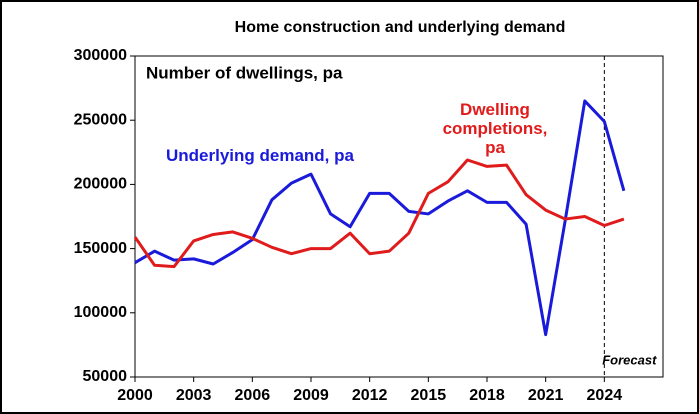 Image resolution: width=699 pixels, height=414 pixels. What do you see at coordinates (487, 395) in the screenshot?
I see `x-tick-label: 2018` at bounding box center [487, 395].